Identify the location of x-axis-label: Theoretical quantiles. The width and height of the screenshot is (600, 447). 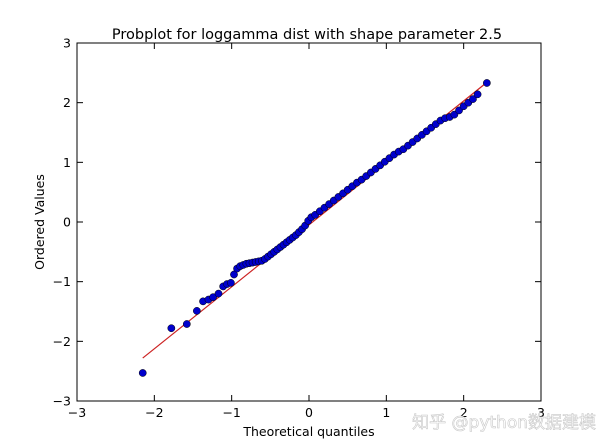
(308, 431).